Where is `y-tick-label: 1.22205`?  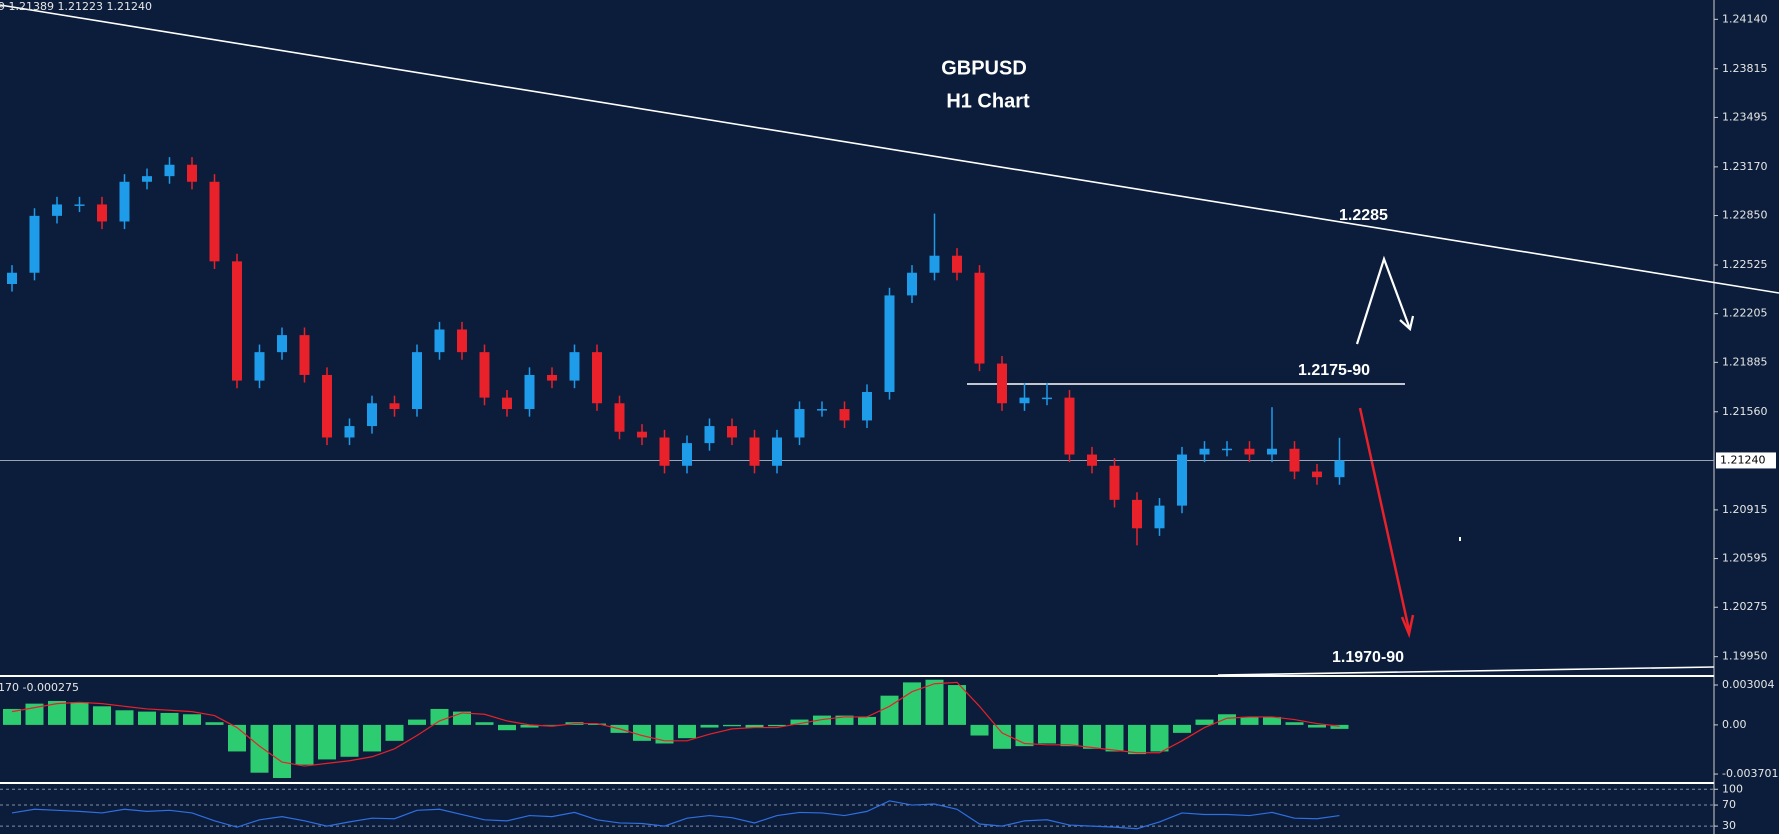
y-tick-label: 1.22205 is located at coordinates (1745, 313).